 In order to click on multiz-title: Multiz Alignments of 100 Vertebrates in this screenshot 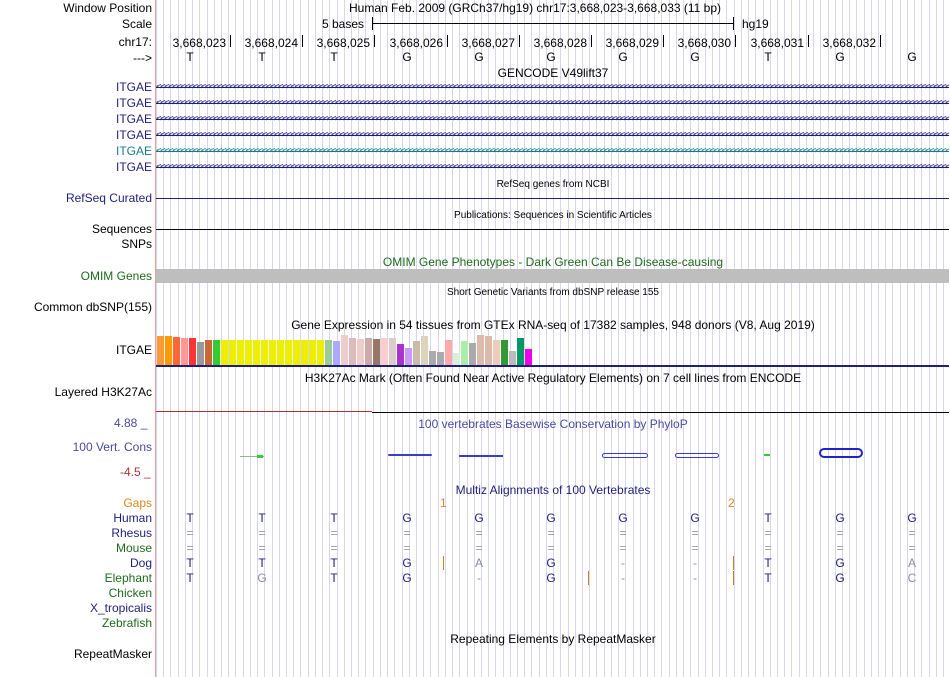, I will do `click(553, 490)`.